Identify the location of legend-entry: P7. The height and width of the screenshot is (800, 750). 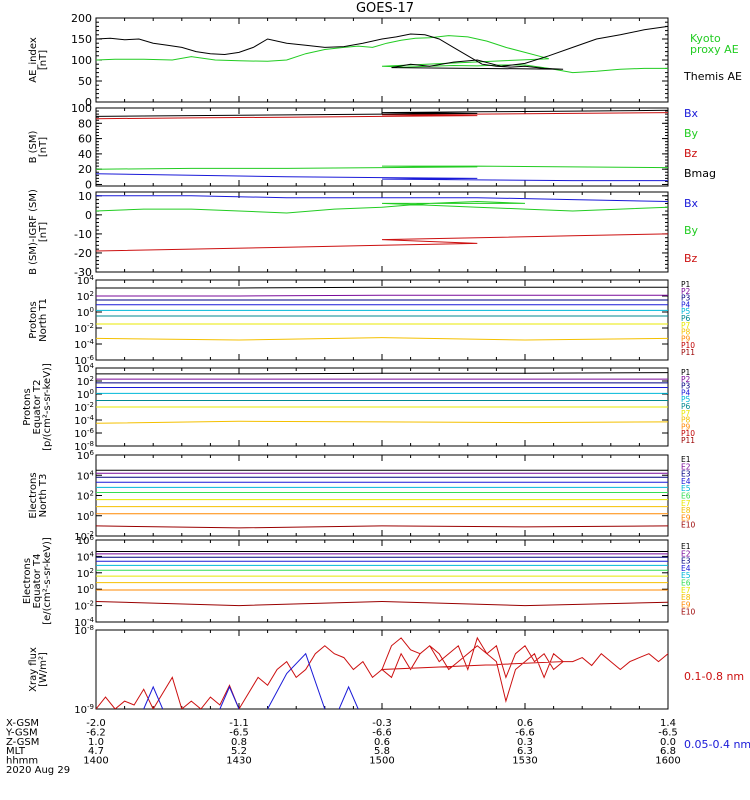
(686, 413).